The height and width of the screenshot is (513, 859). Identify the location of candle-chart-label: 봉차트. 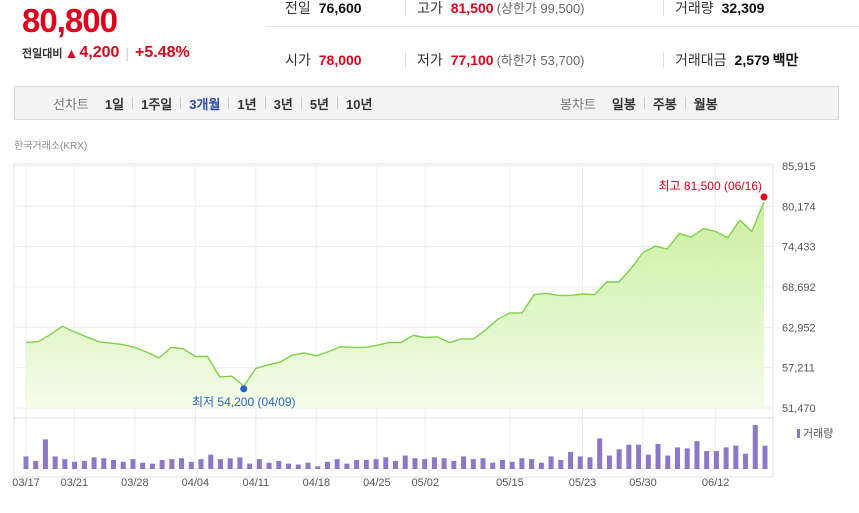
(578, 104).